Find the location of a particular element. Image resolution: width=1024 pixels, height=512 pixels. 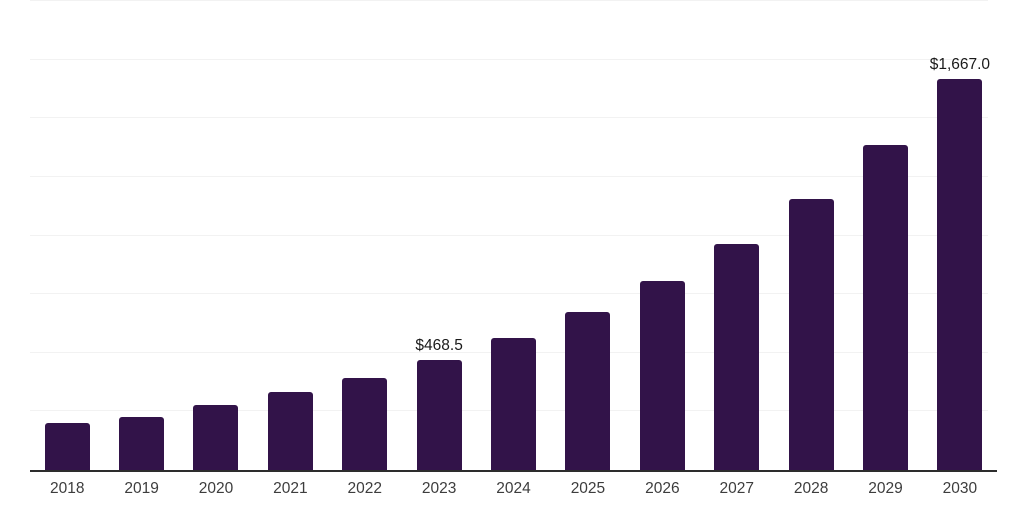

x-tick-label-2023: 2023 is located at coordinates (439, 488).